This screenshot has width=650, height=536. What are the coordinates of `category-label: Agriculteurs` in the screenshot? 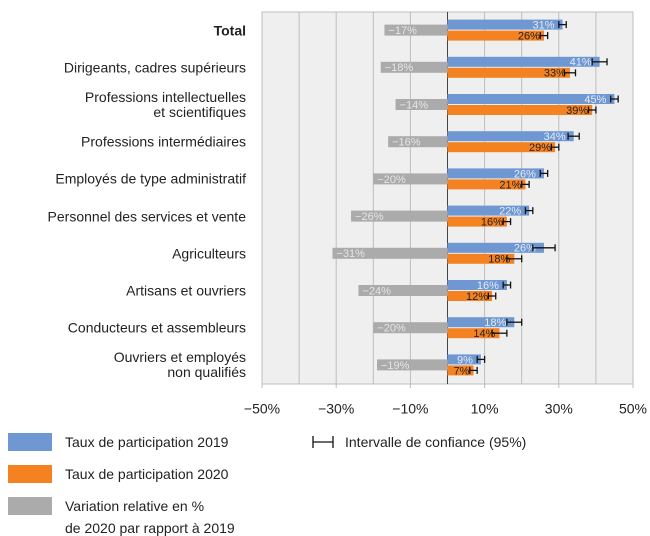 It's located at (209, 253).